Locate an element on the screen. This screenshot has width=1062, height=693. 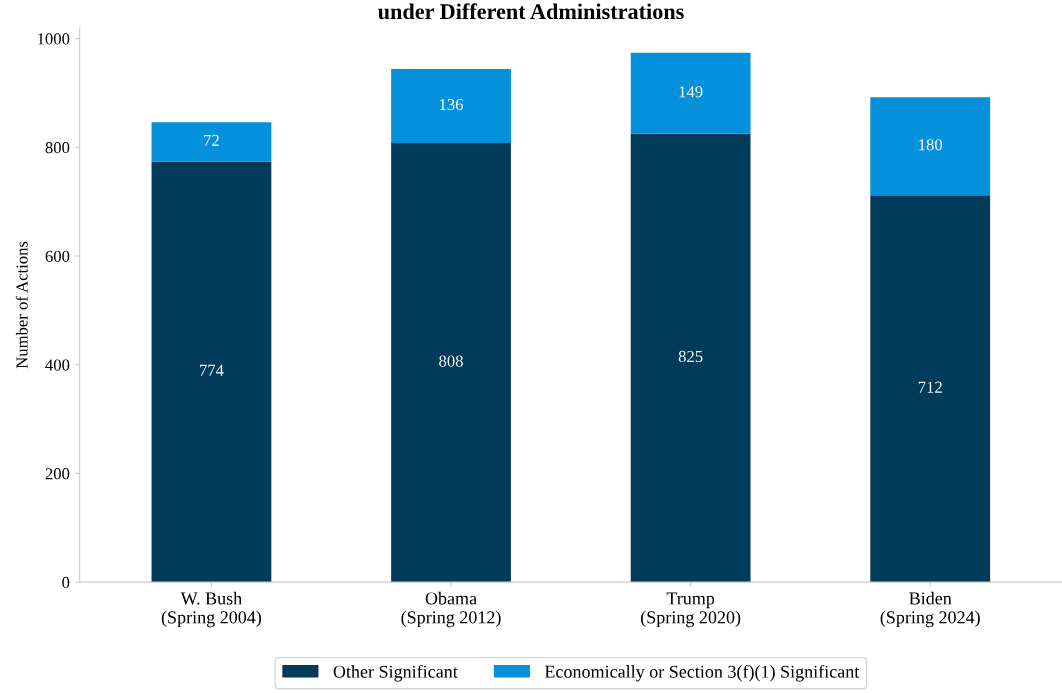
x-tick-label: W. Bush (Spring 2004) is located at coordinates (211, 609).